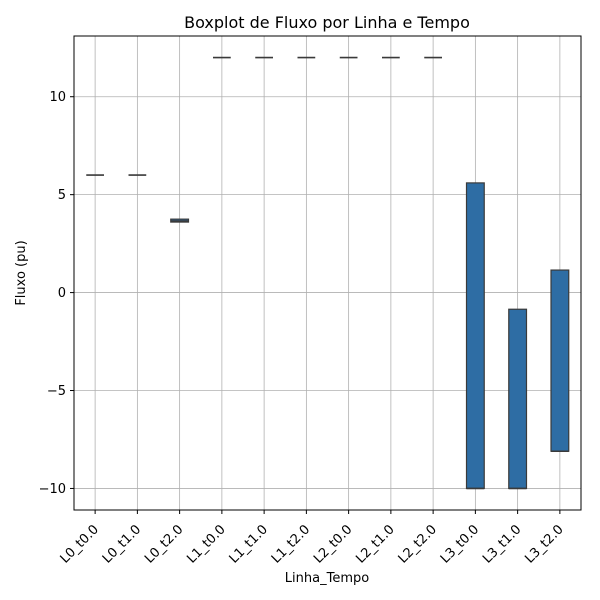  What do you see at coordinates (502, 544) in the screenshot?
I see `x-tick-label: L3_t1.0` at bounding box center [502, 544].